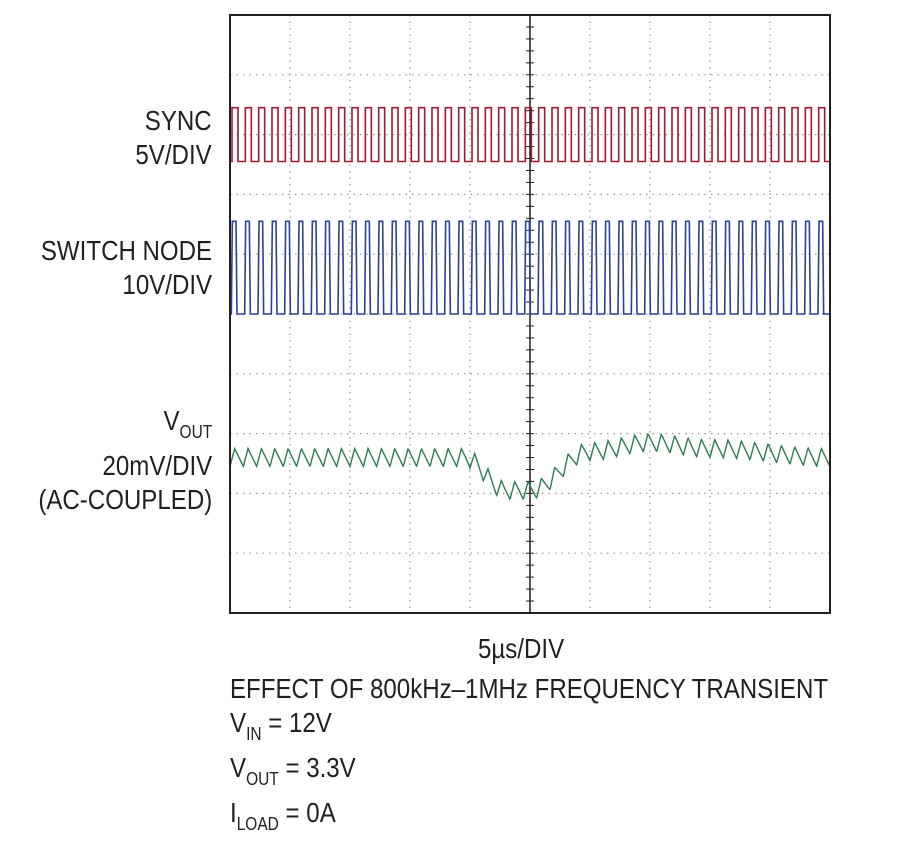 The width and height of the screenshot is (900, 841). What do you see at coordinates (530, 267) in the screenshot?
I see `switch-node-trace` at bounding box center [530, 267].